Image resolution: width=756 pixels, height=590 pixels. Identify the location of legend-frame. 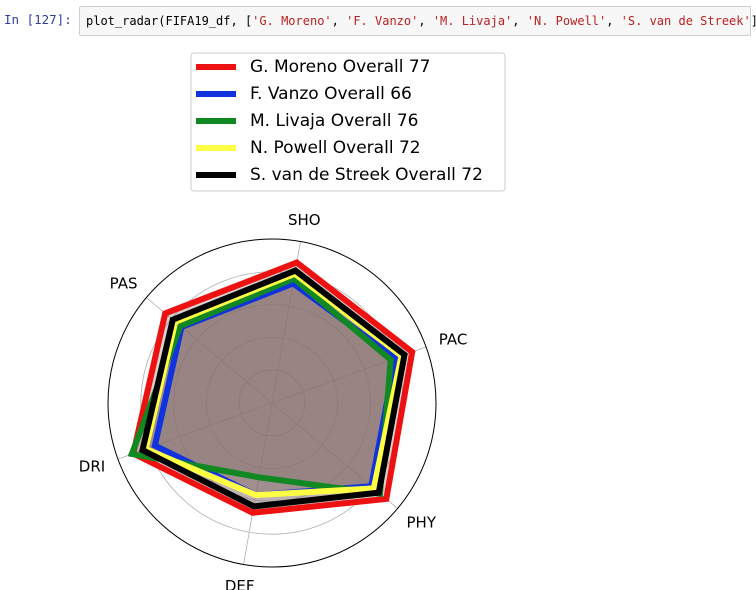
(348, 122).